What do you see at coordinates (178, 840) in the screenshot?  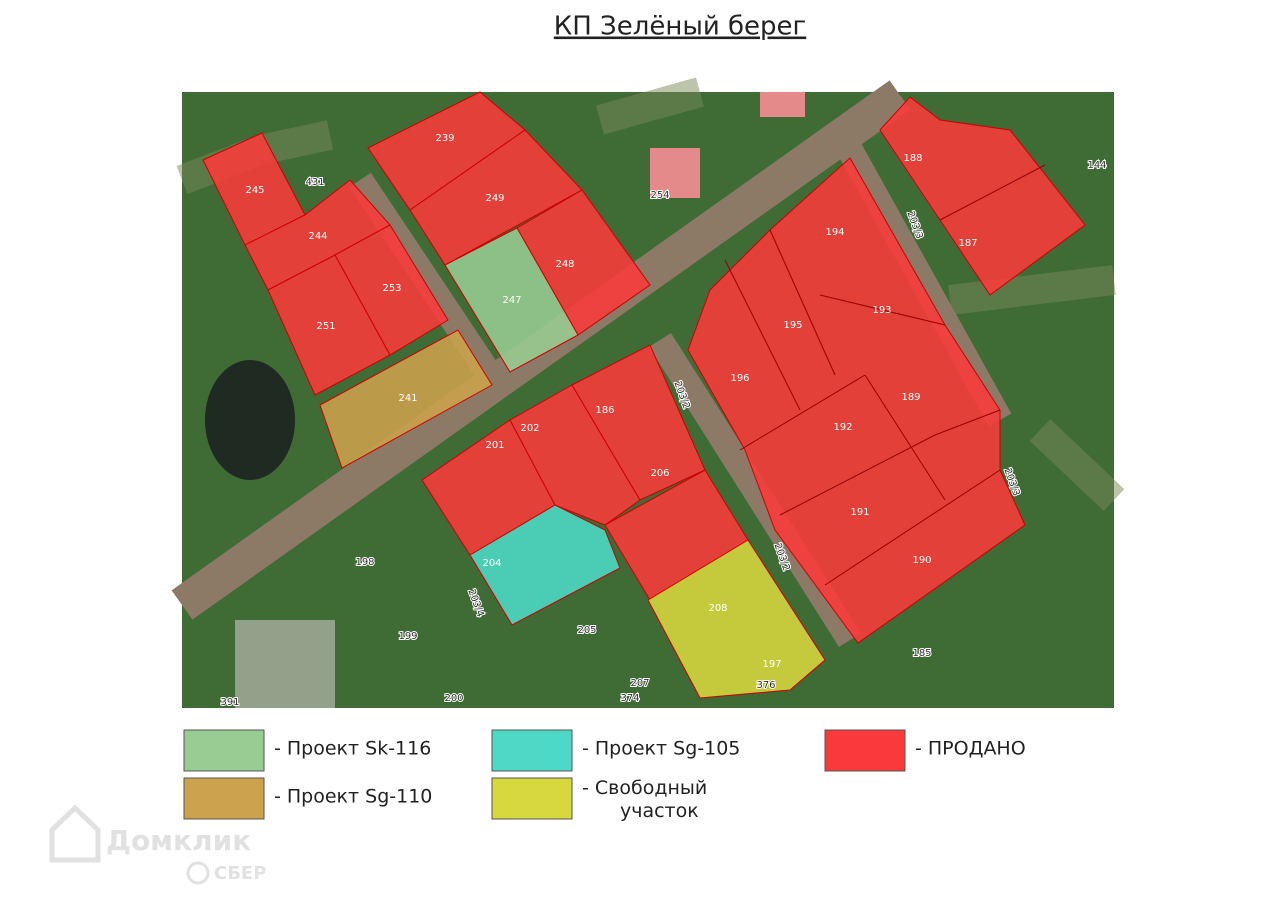 I see `watermark-text: Домклик` at bounding box center [178, 840].